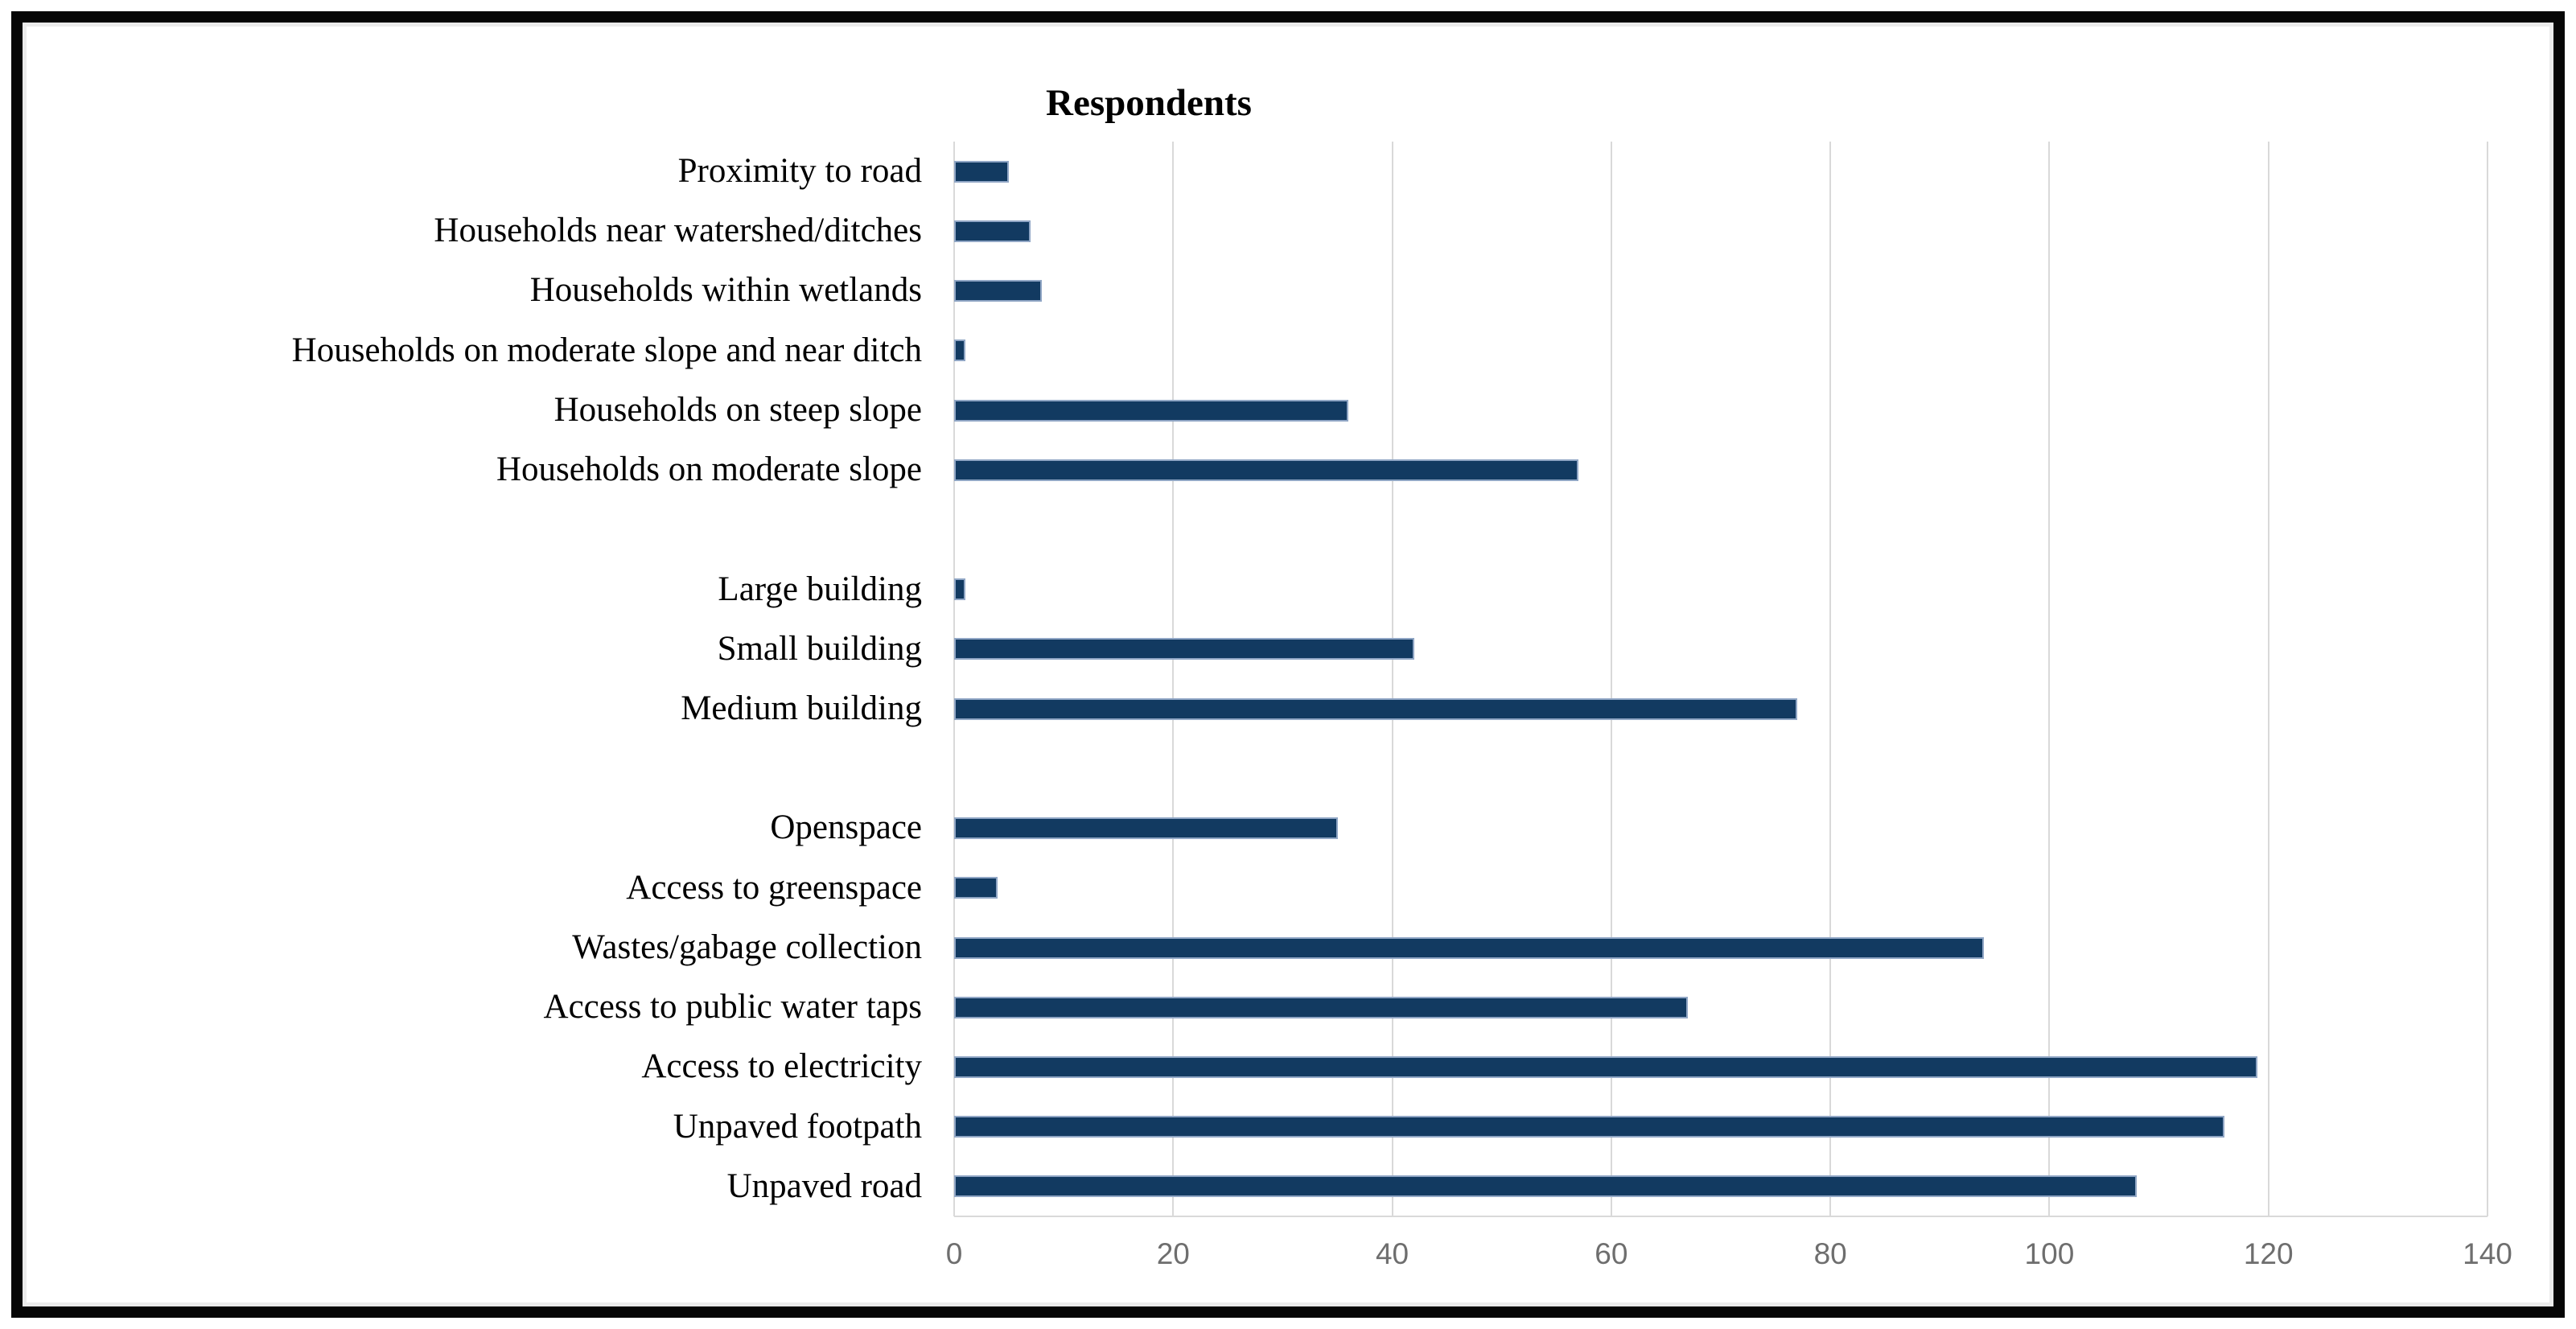  Describe the element at coordinates (998, 291) in the screenshot. I see `bar-households-within-wetlands` at that location.